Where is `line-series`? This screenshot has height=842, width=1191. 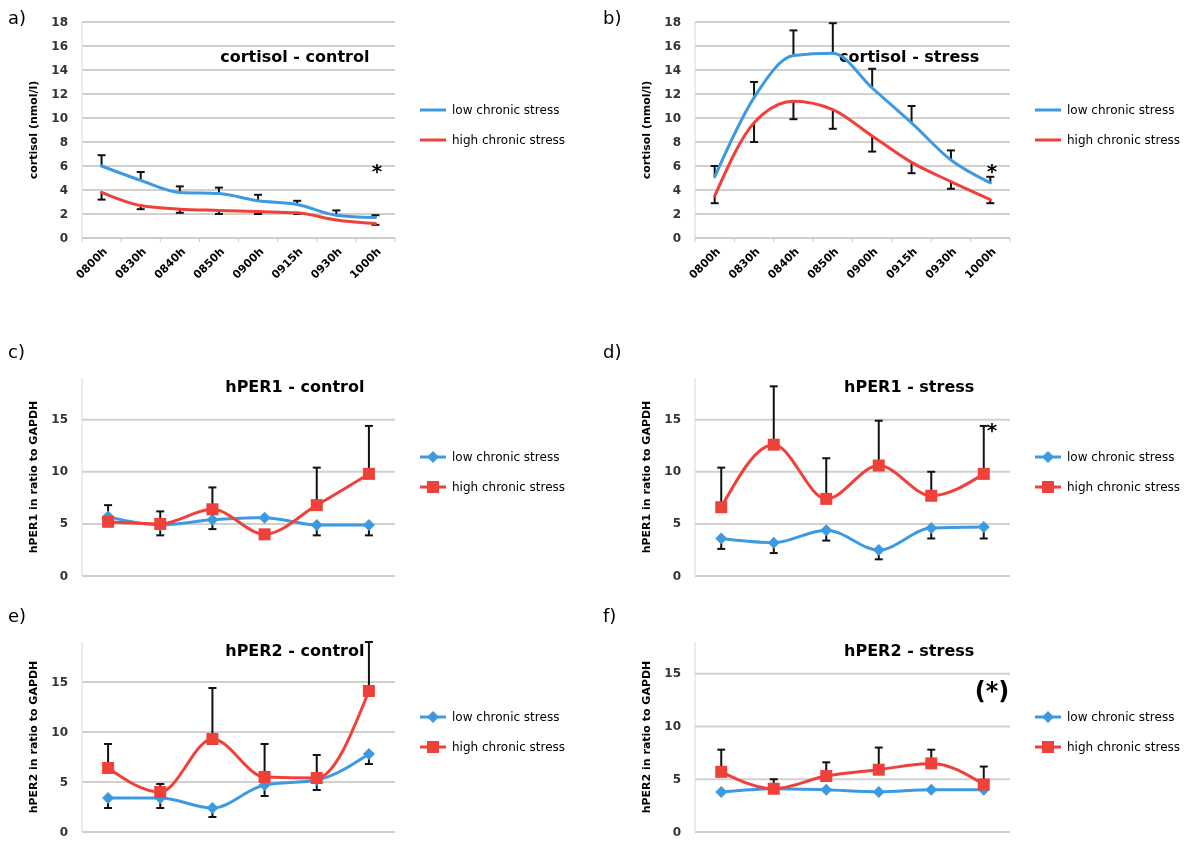
line-series is located at coordinates (238, 208).